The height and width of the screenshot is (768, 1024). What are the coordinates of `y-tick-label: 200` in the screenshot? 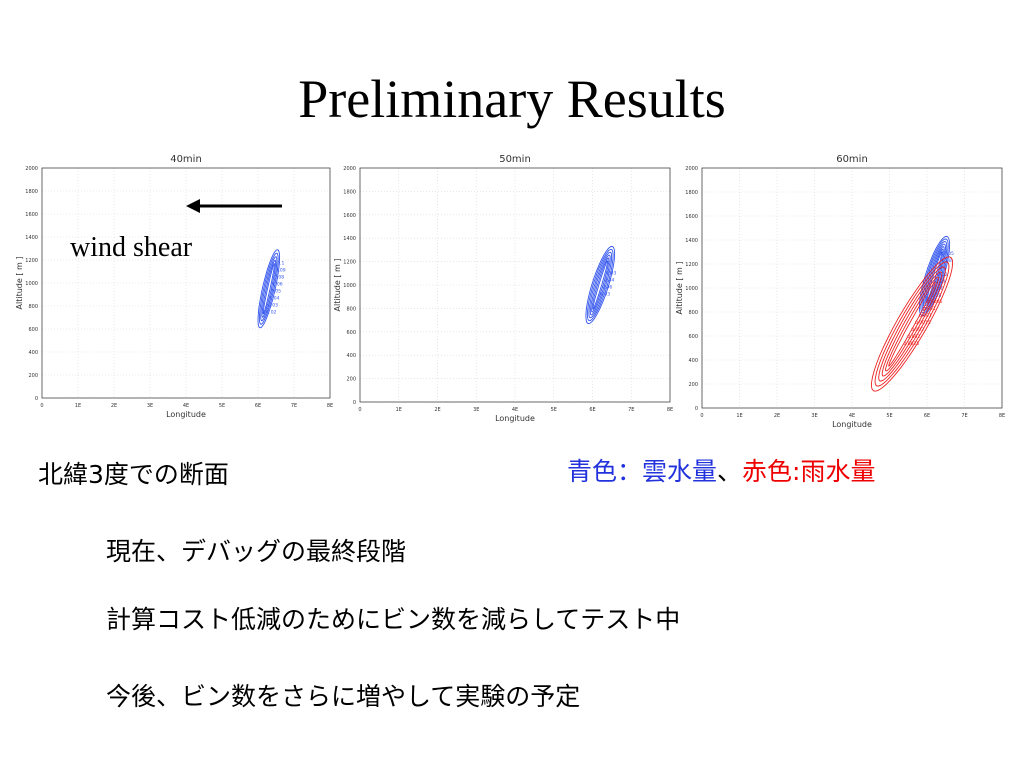 It's located at (33, 376).